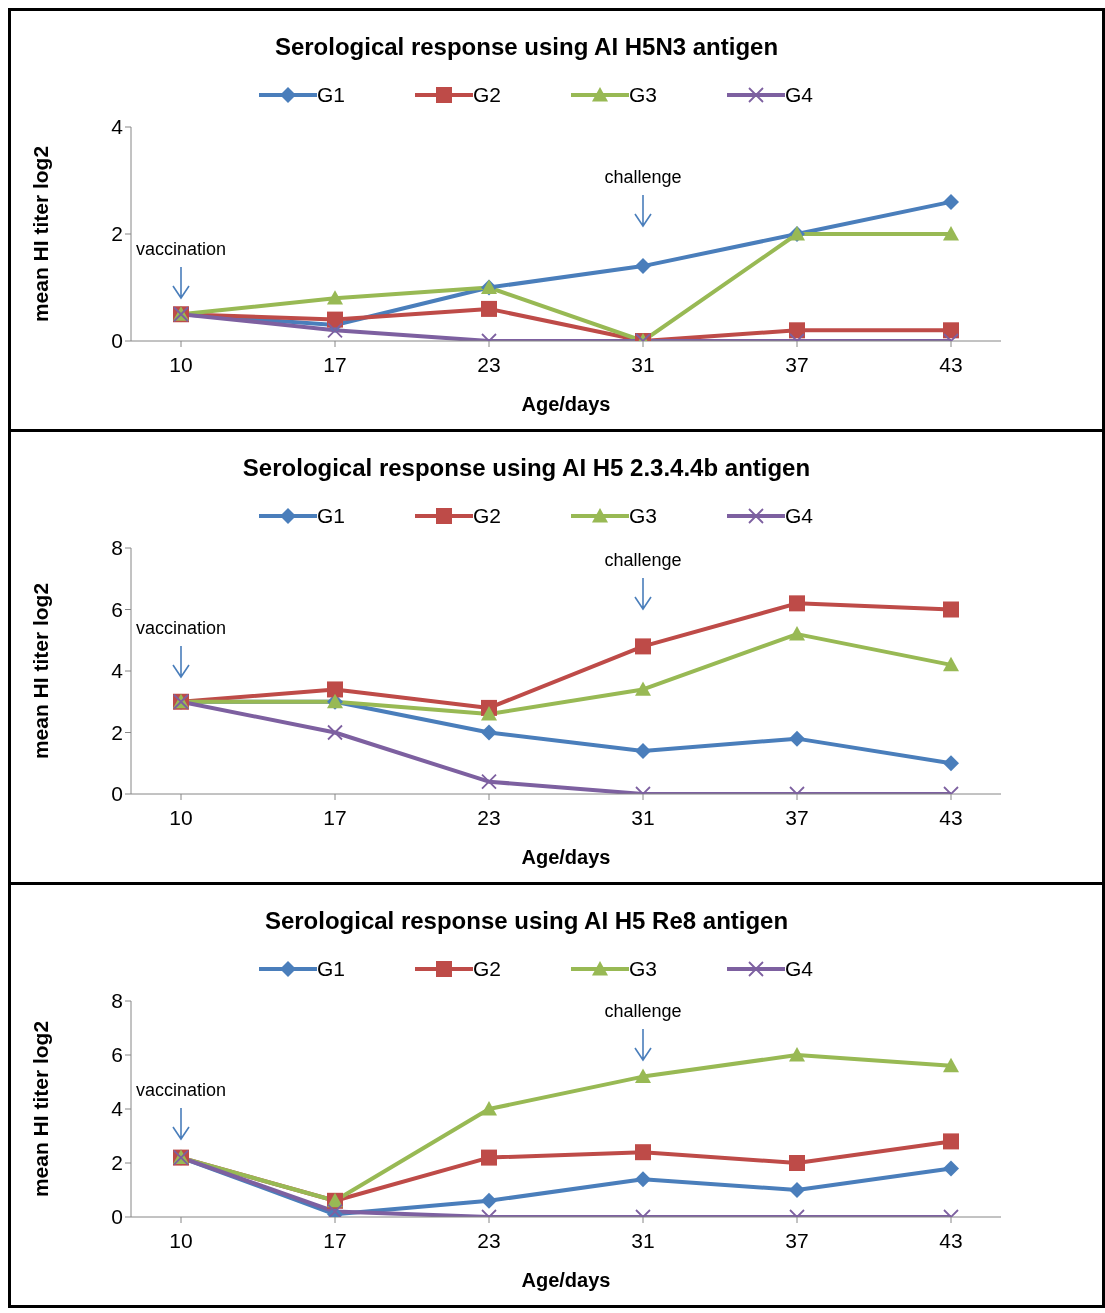 The height and width of the screenshot is (1313, 1105). What do you see at coordinates (526, 921) in the screenshot?
I see `chart-title: Serological response using AI H5 Re8 antigen` at bounding box center [526, 921].